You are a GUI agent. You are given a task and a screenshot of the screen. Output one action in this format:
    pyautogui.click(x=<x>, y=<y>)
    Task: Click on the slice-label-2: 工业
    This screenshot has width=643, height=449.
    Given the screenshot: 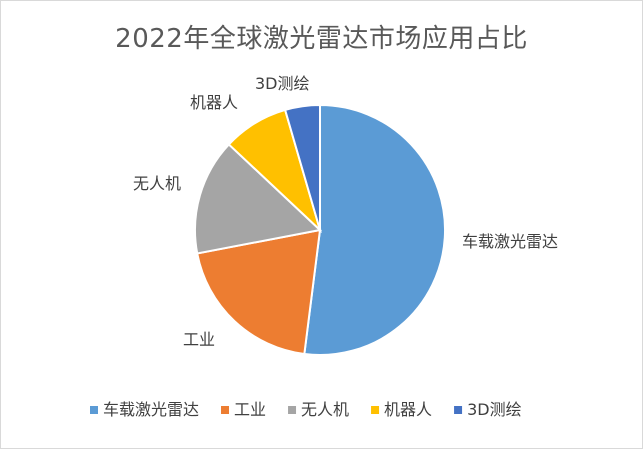 What is the action you would take?
    pyautogui.click(x=199, y=339)
    